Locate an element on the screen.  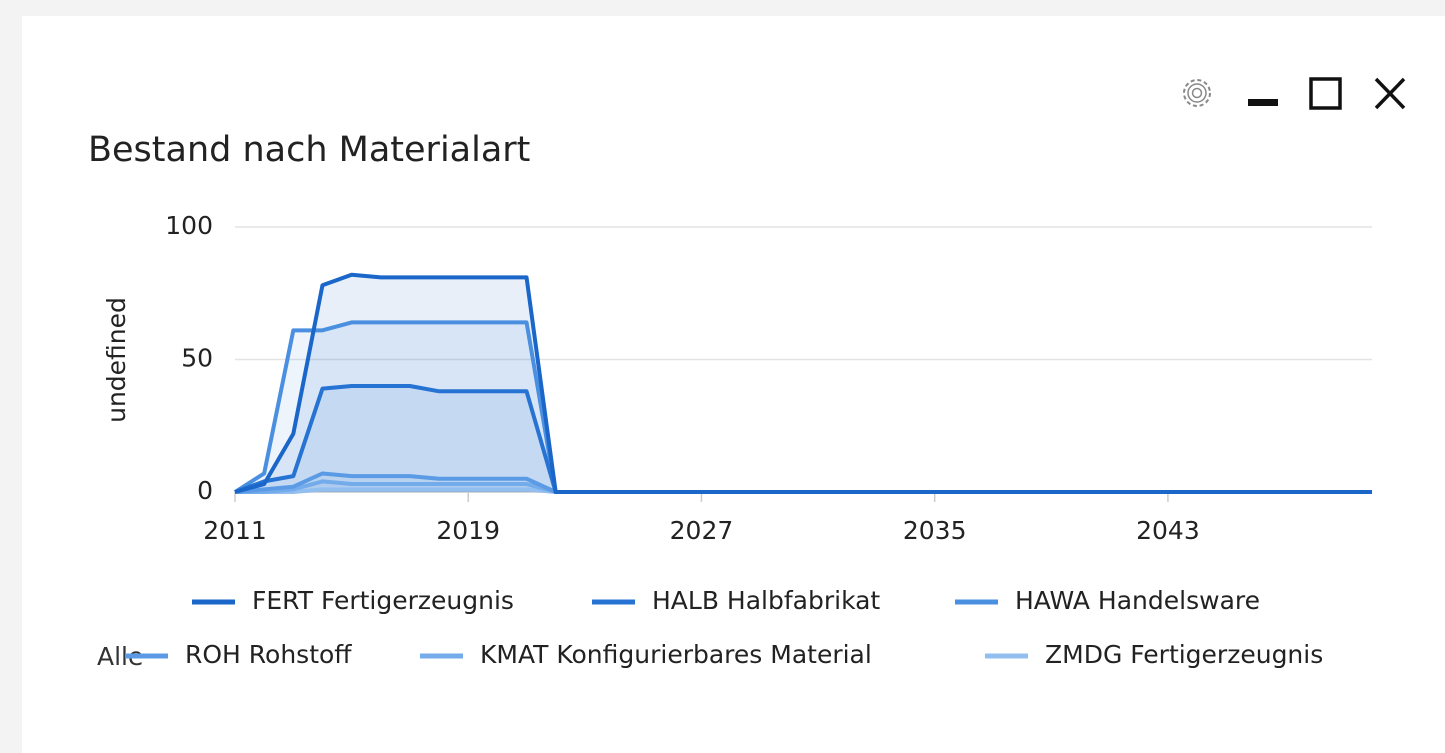
legend-label: ROH Rohstoff is located at coordinates (268, 654).